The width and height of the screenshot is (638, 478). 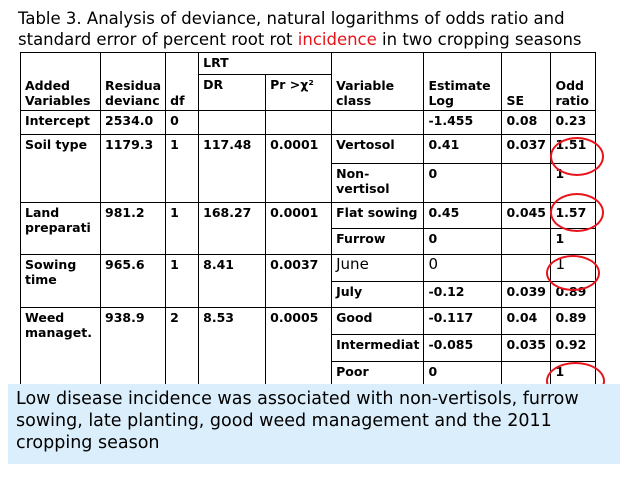 I want to click on cell-dr: 117.48, so click(x=232, y=168).